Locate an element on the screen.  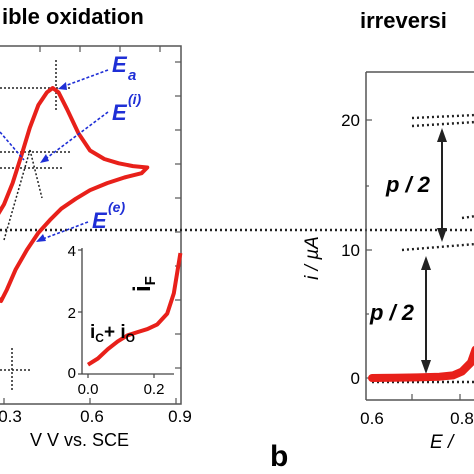
panel-a-xlabel: V V vs. SCE is located at coordinates (79, 440).